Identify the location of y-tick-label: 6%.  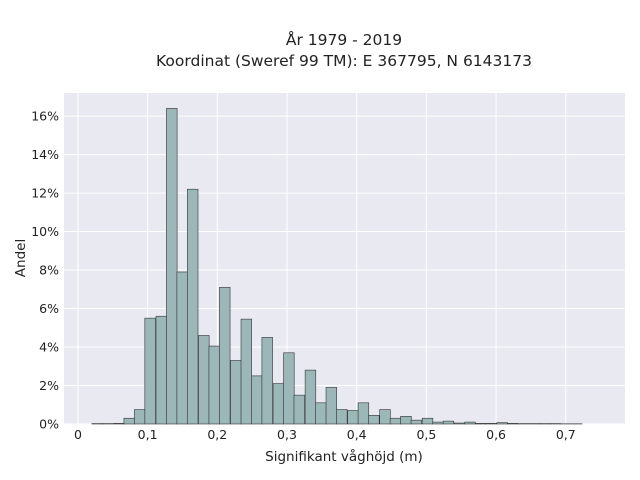
(49, 308).